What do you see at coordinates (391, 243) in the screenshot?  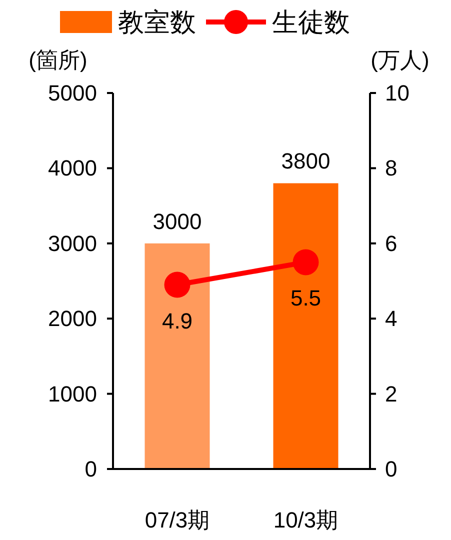 I see `y2-tick-label: 6` at bounding box center [391, 243].